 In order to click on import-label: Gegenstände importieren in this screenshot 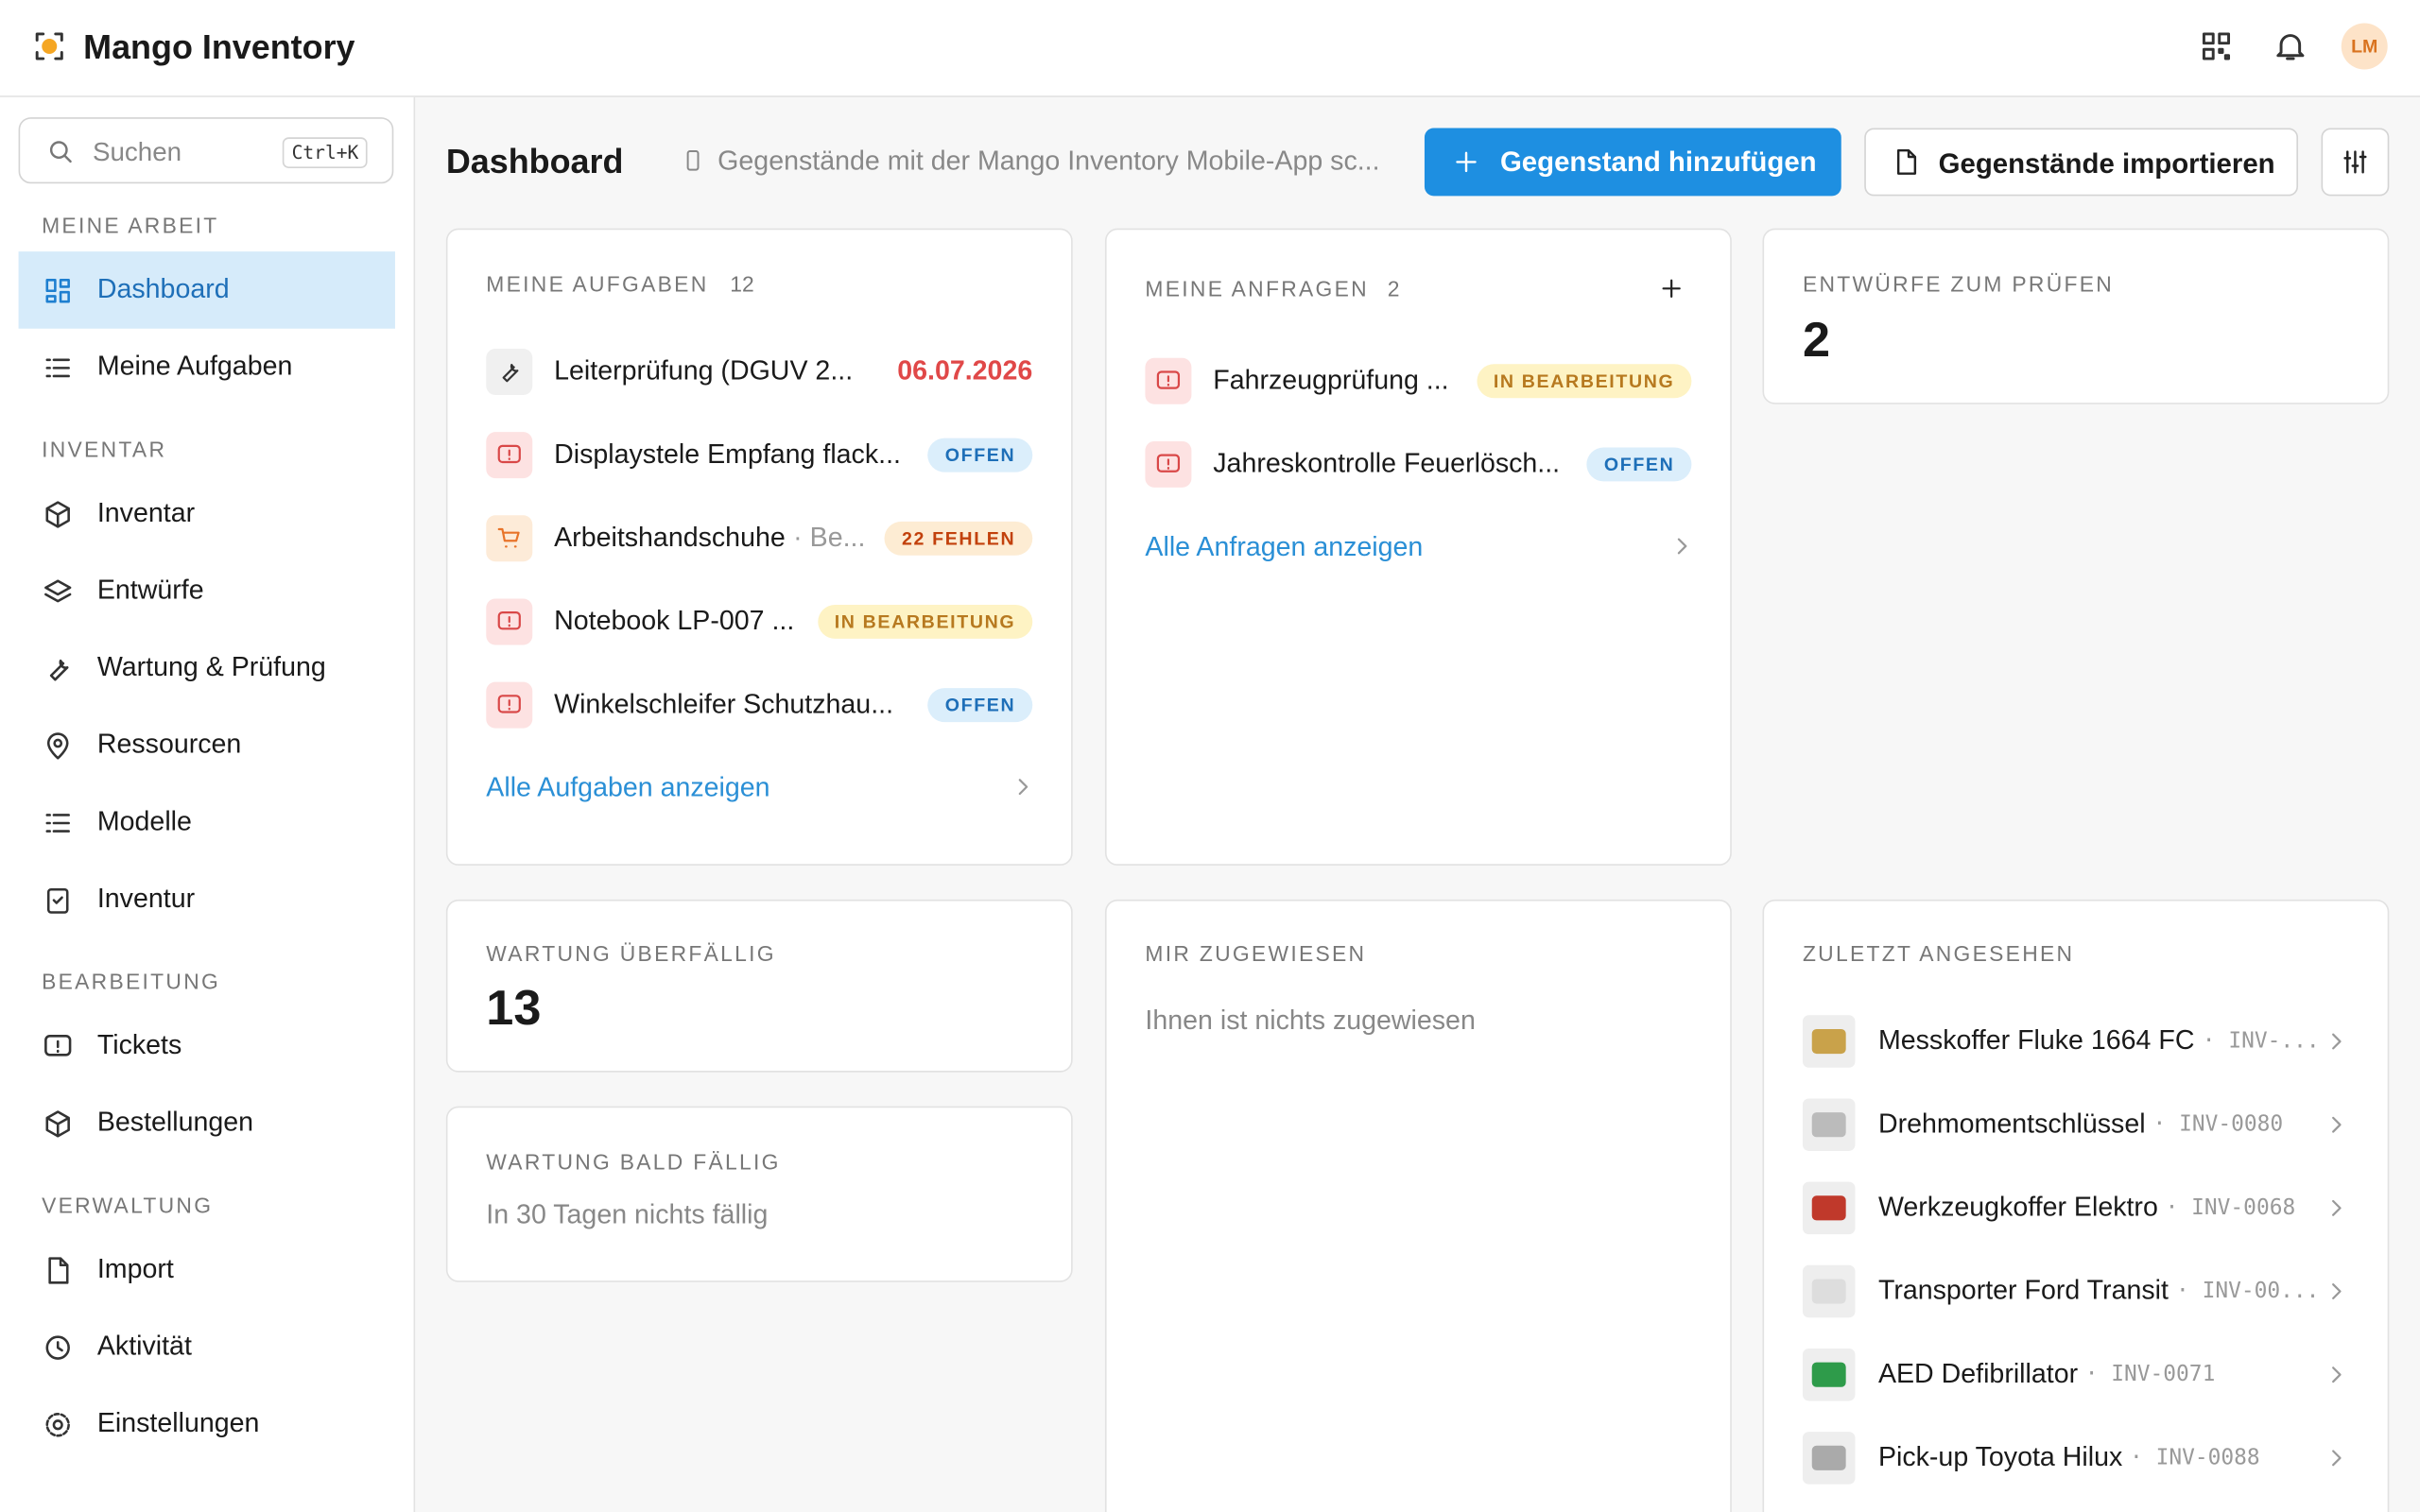, I will do `click(2106, 163)`.